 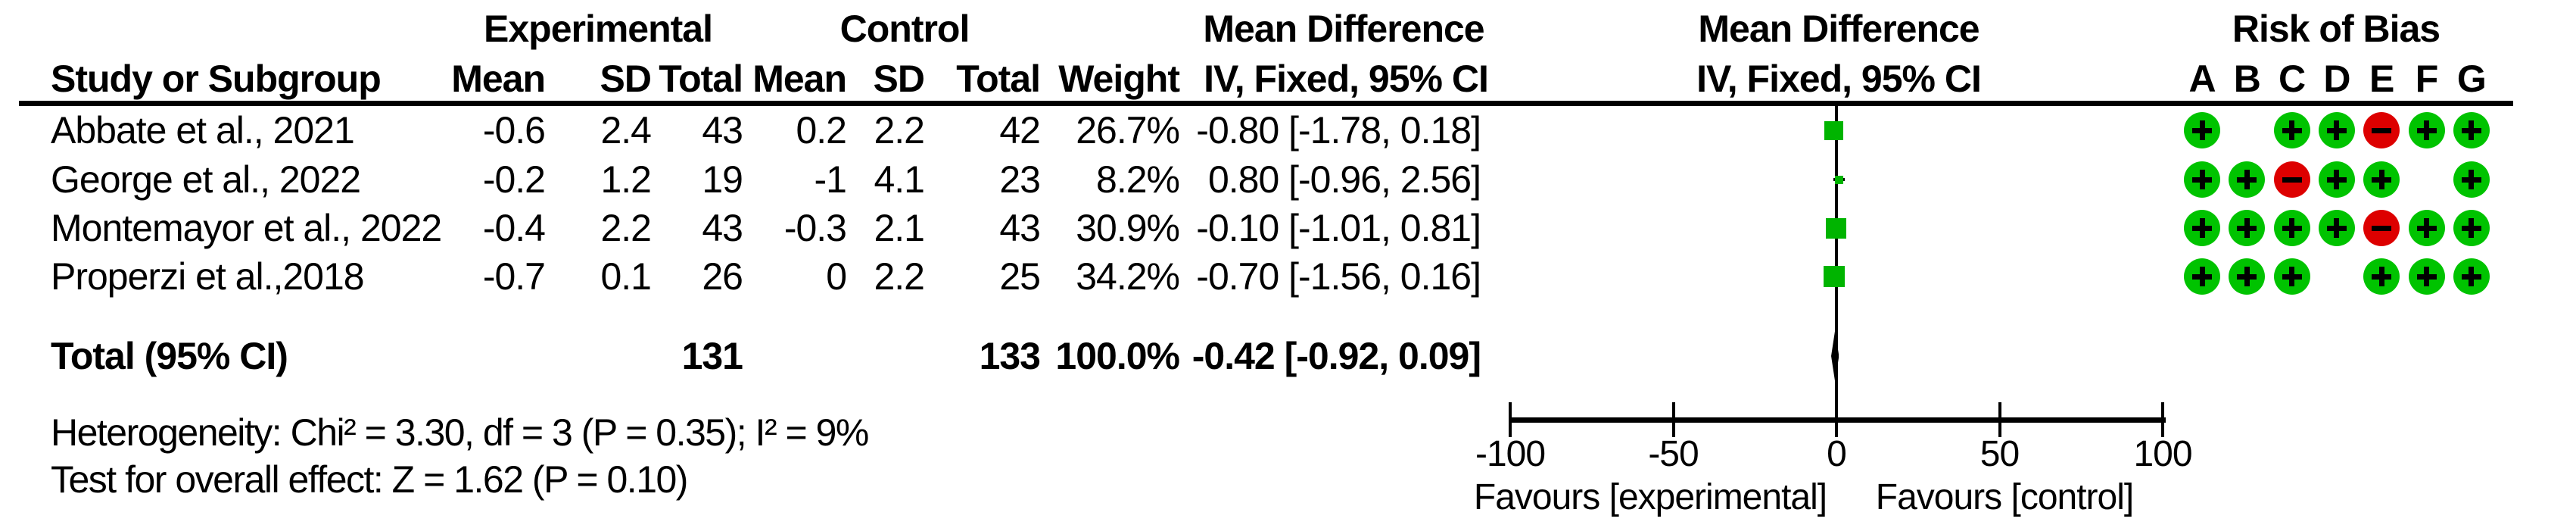 I want to click on exp-sd-value: 2.2, so click(x=626, y=228).